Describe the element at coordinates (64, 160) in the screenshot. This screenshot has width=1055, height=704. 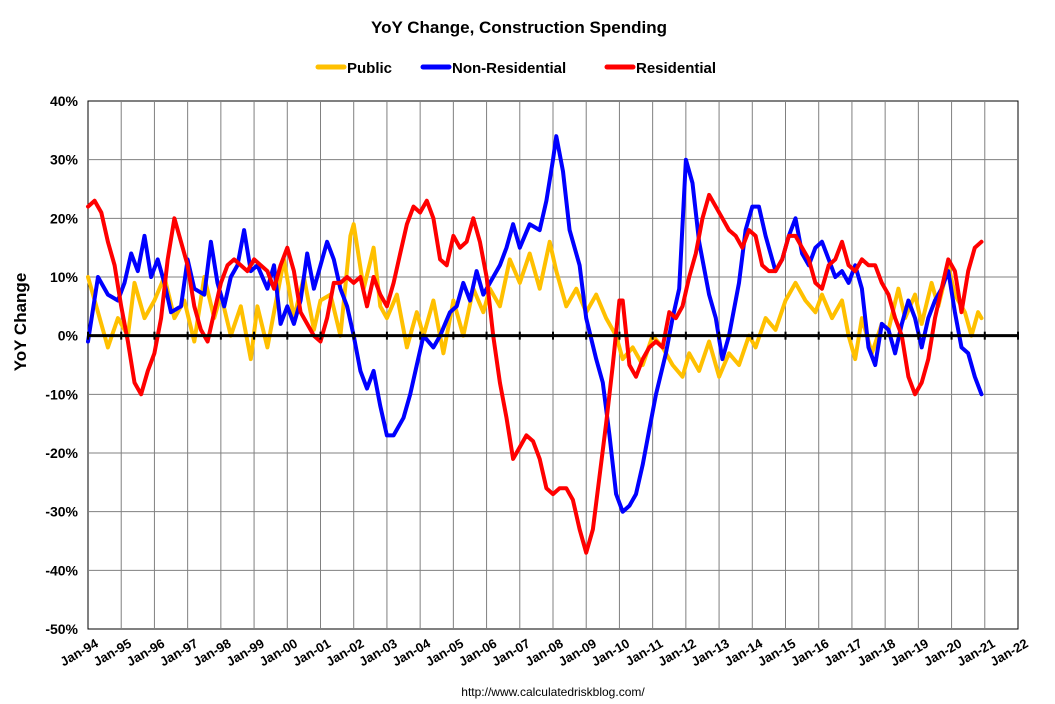
I see `y-tick-label: 30%` at that location.